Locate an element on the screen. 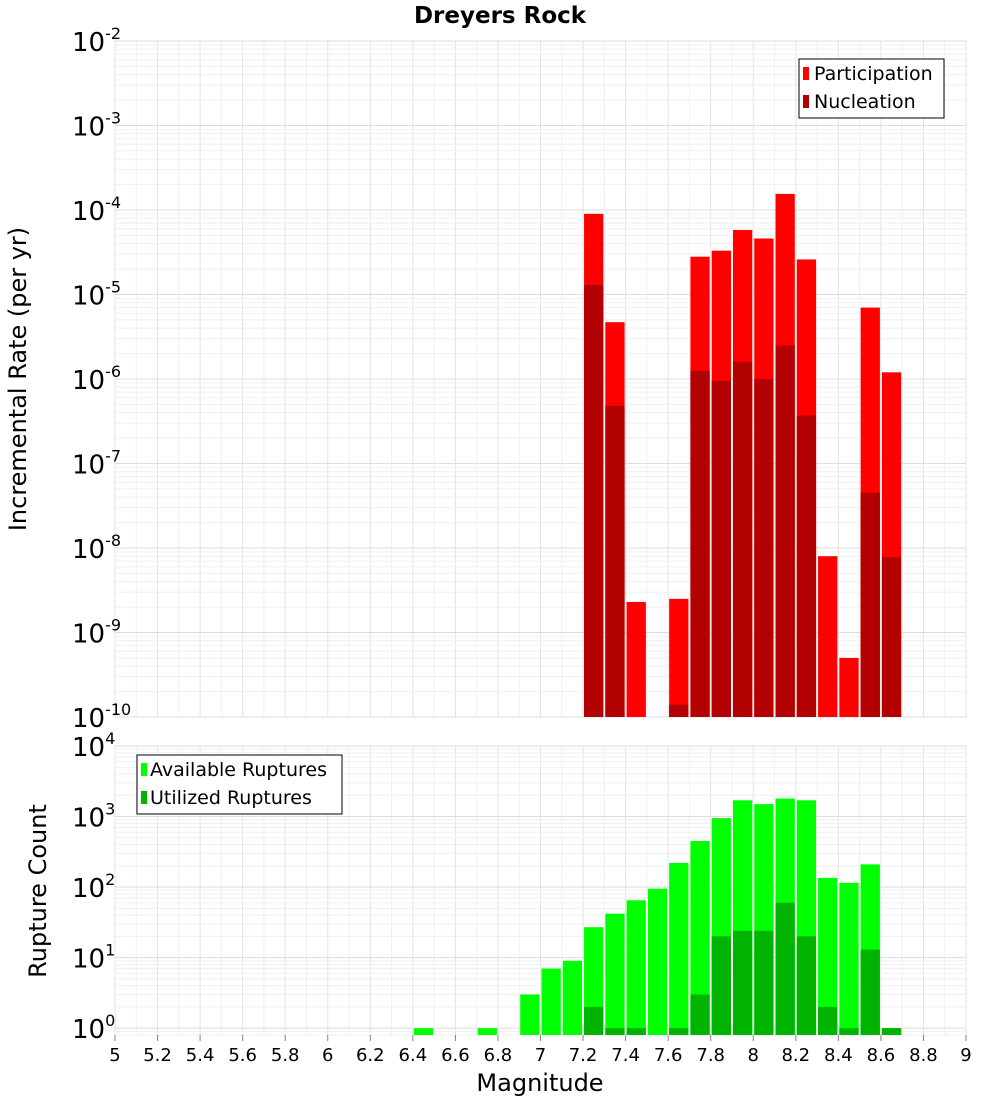 Image resolution: width=1000 pixels, height=1100 pixels. x-tick-label: 9 is located at coordinates (965, 1055).